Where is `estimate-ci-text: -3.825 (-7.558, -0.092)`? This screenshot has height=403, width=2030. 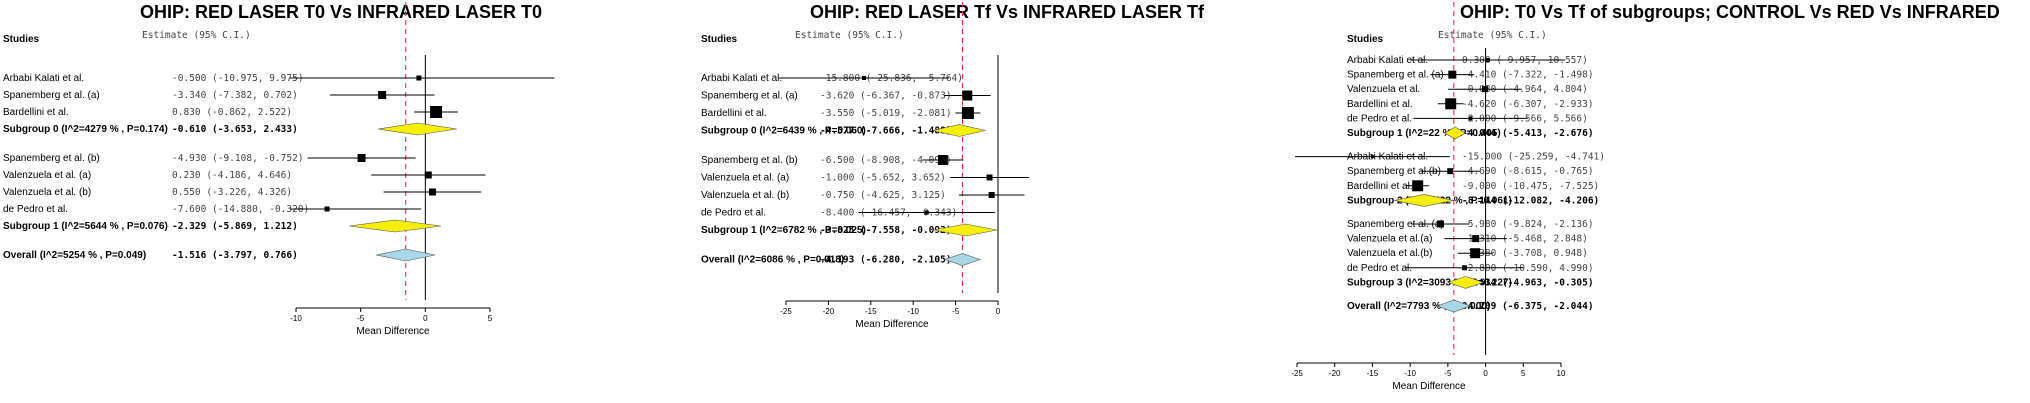 estimate-ci-text: -3.825 (-7.558, -0.092) is located at coordinates (886, 230).